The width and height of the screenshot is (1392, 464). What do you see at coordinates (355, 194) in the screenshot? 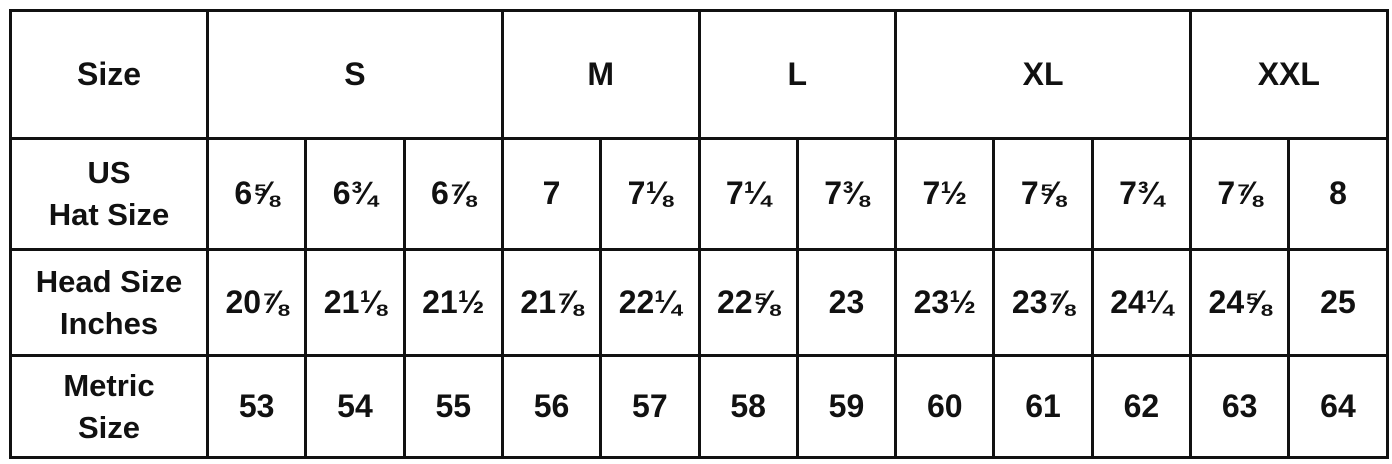
I see `table-cell: 6¾` at bounding box center [355, 194].